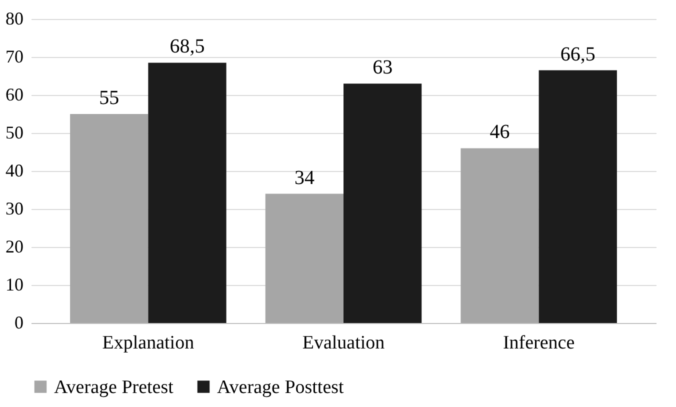 The width and height of the screenshot is (676, 407). What do you see at coordinates (187, 47) in the screenshot?
I see `data-label: 68,5` at bounding box center [187, 47].